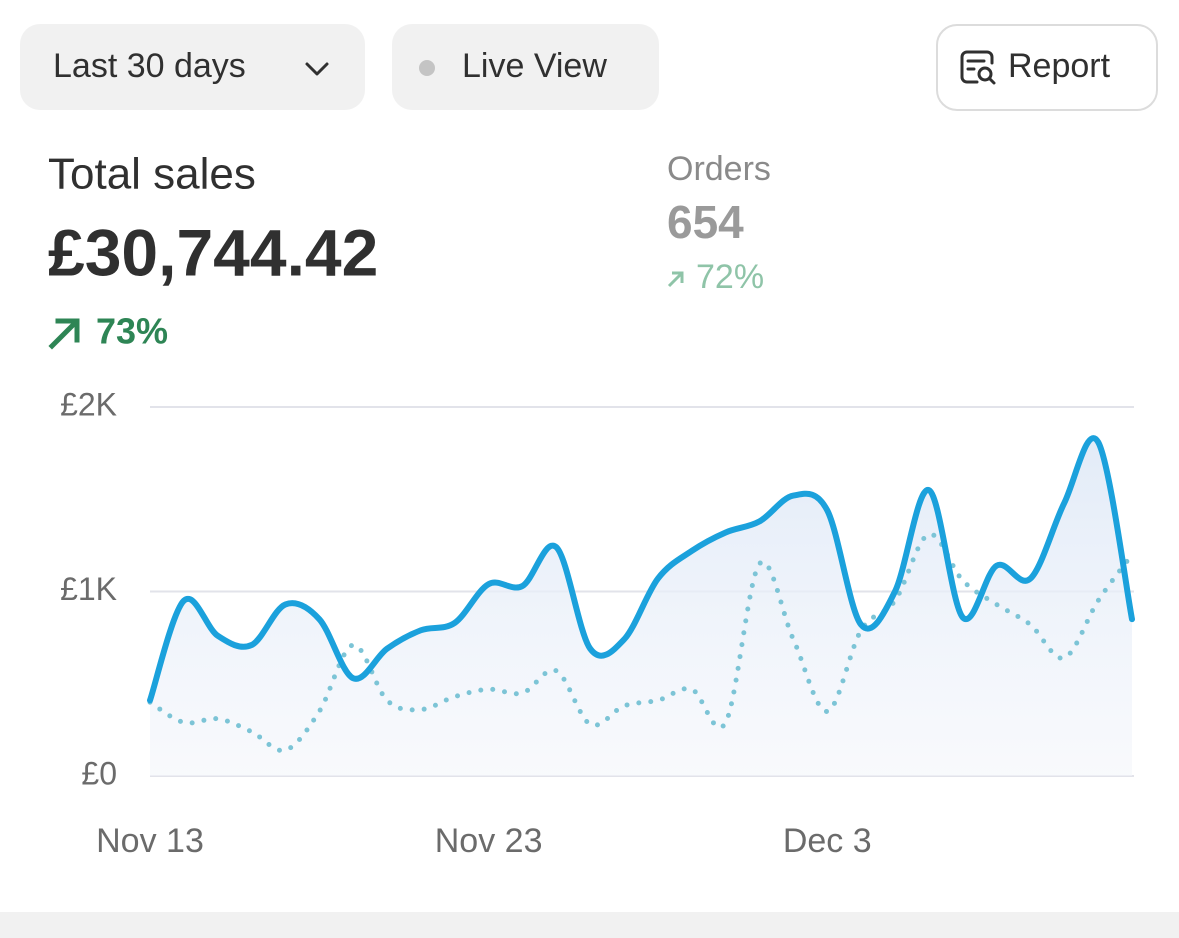  I want to click on x-tick-label: Dec 3, so click(827, 841).